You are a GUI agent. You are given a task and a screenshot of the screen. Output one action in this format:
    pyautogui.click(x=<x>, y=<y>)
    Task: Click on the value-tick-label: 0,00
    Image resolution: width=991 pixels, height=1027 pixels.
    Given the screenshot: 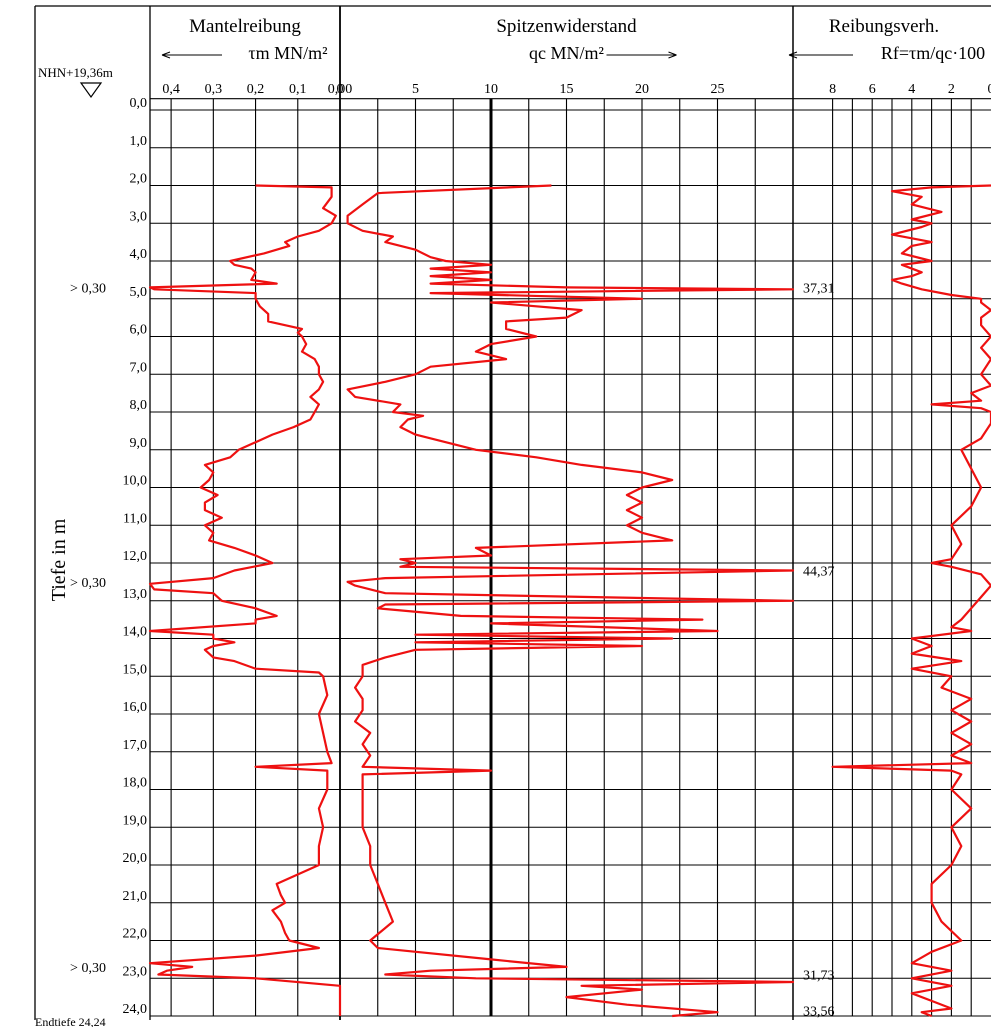 What is the action you would take?
    pyautogui.click(x=340, y=89)
    